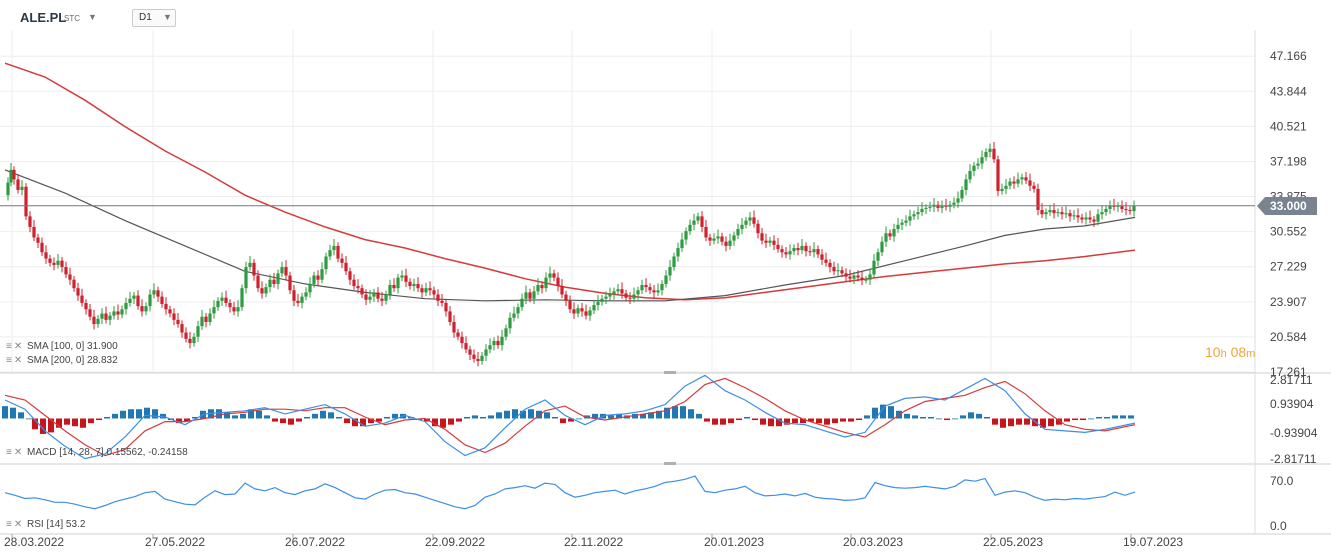  Describe the element at coordinates (154, 18) in the screenshot. I see `timeframe-select: D1 ▼` at that location.